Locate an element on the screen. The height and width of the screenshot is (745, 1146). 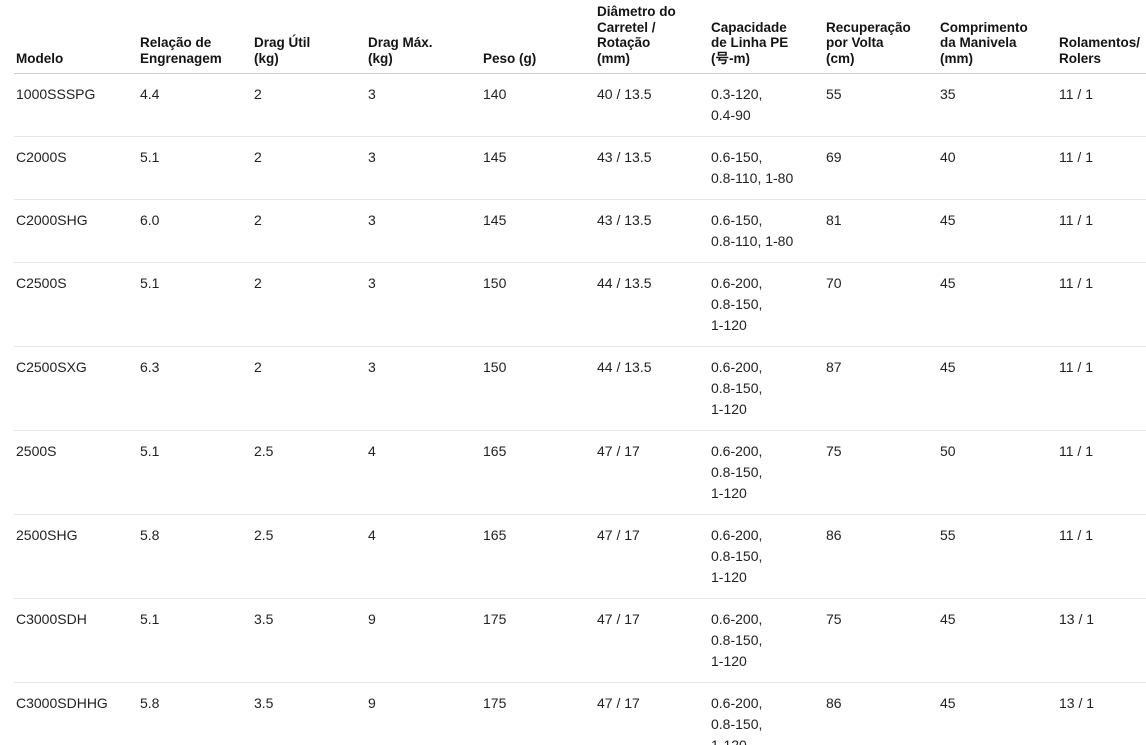
column-header-recuperacao-volta: Recuperação por Volta (cm) is located at coordinates (883, 37).